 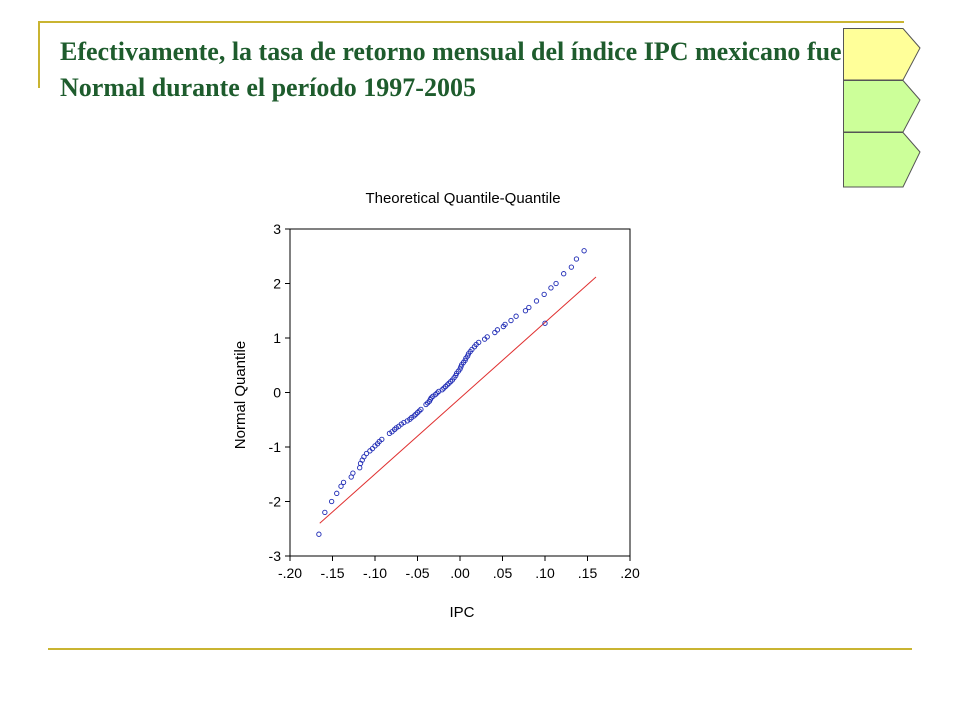 I want to click on y-tick-label: -1, so click(x=275, y=447).